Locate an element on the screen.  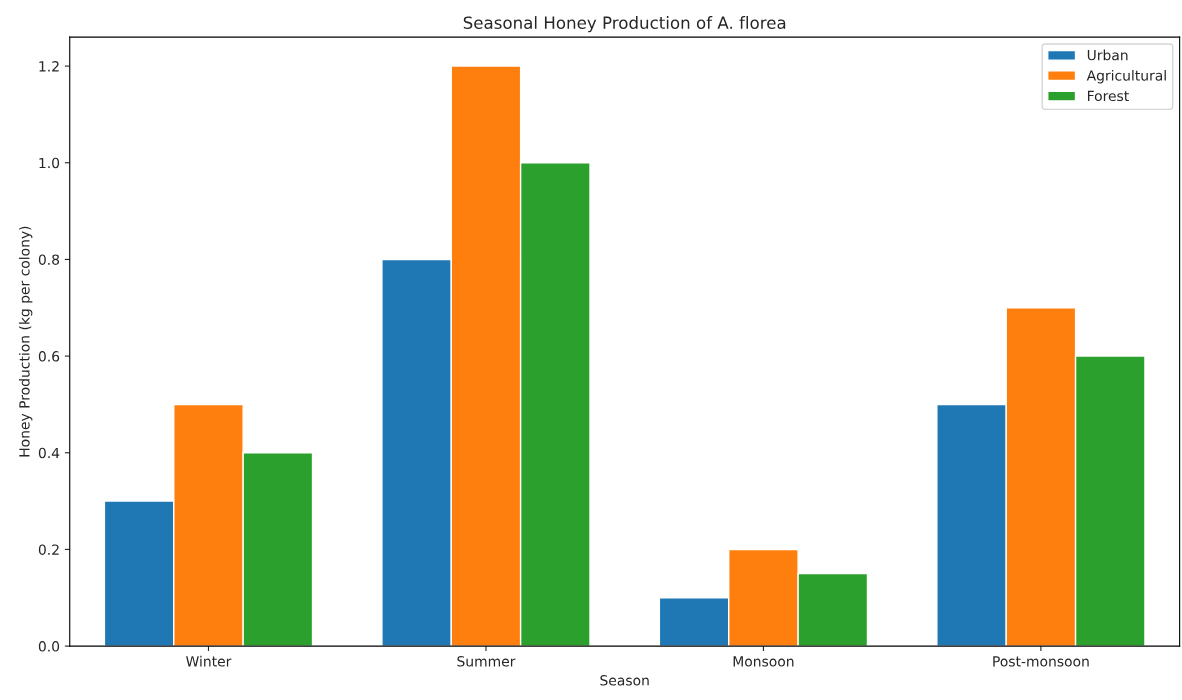
legend-label: Urban is located at coordinates (1107, 55).